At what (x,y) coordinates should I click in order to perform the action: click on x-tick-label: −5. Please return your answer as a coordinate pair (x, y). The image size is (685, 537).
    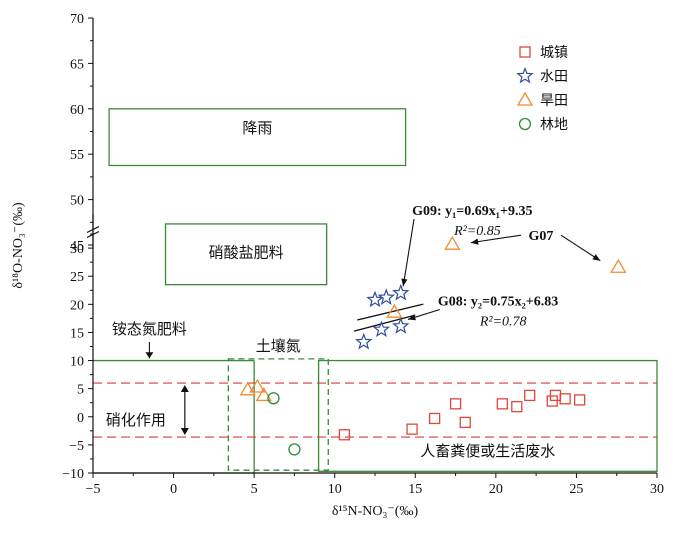
    Looking at the image, I should click on (93, 489).